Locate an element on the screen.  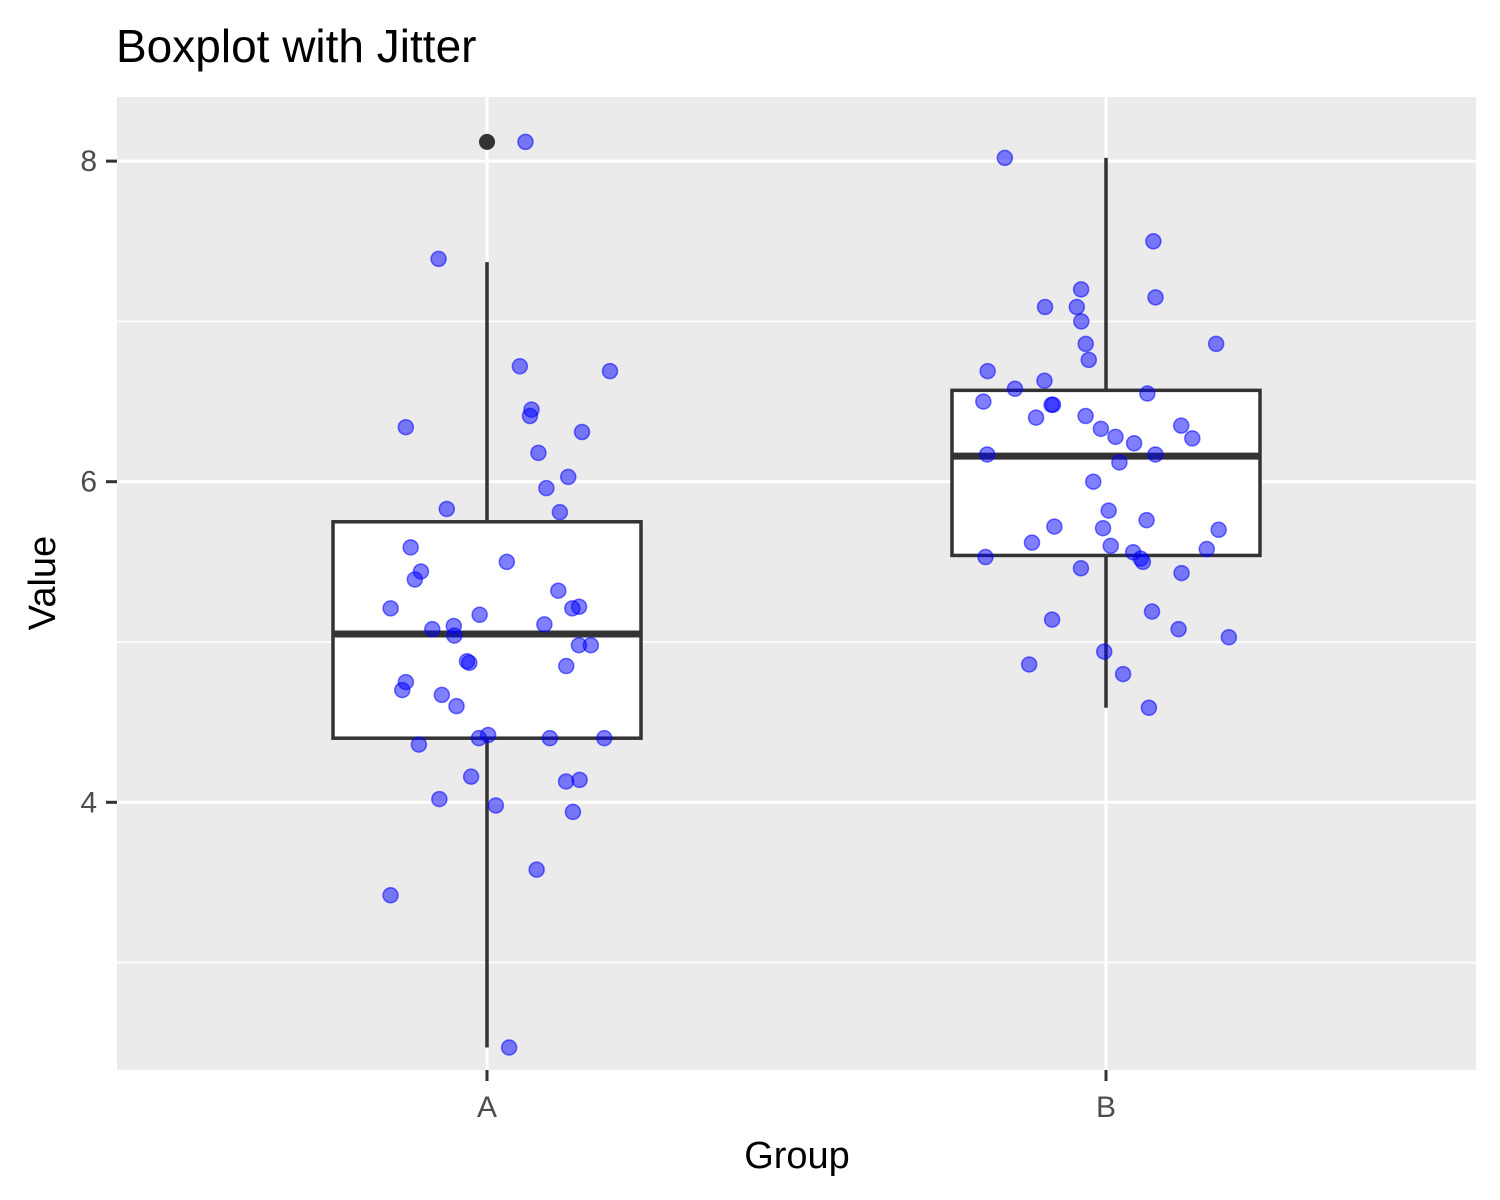
y-tick-label: 6 is located at coordinates (88, 482).